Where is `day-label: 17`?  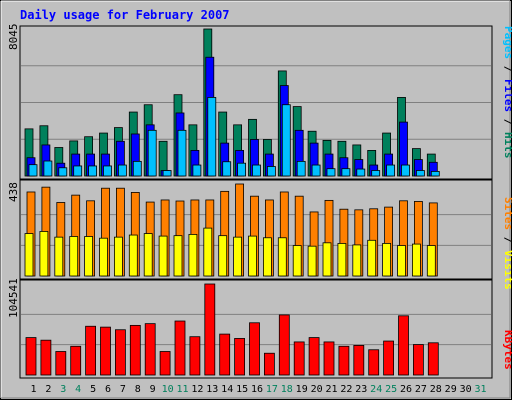
day-label: 17 is located at coordinates (272, 389).